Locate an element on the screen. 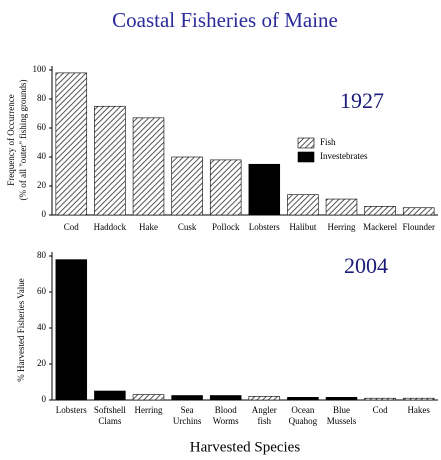  x-axis-label: Harvested Species is located at coordinates (245, 447).